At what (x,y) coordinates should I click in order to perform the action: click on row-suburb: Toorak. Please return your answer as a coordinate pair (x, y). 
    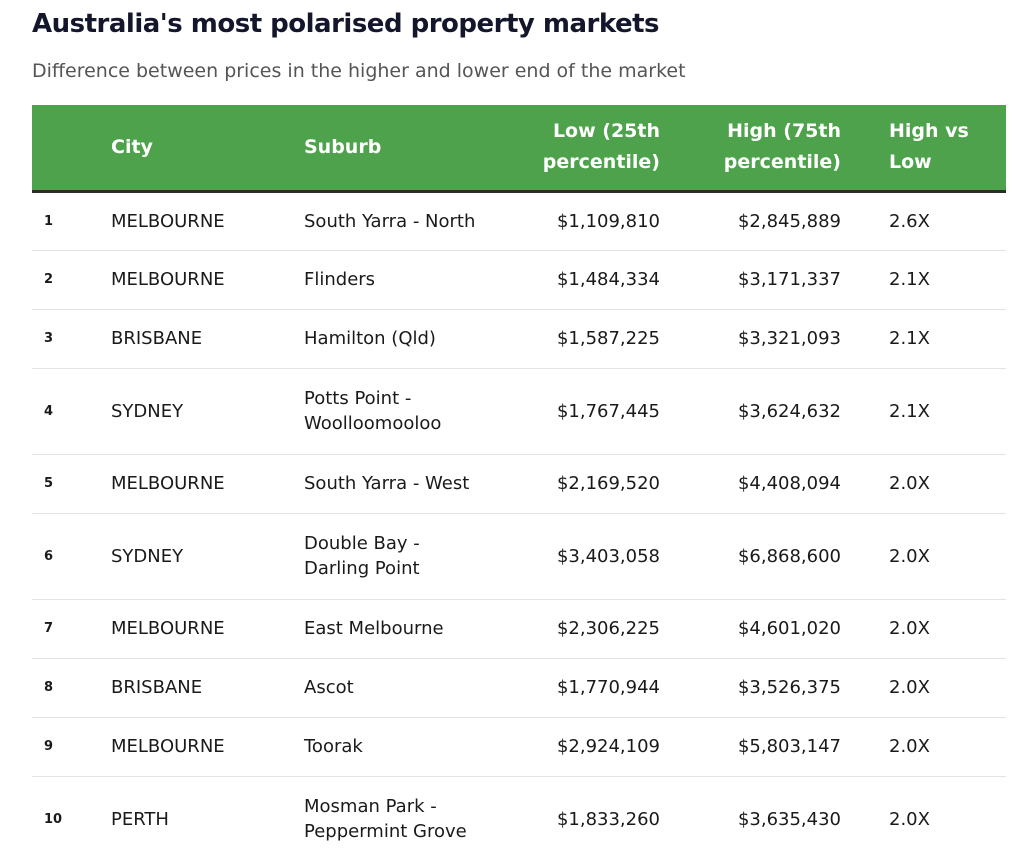
    Looking at the image, I should click on (413, 747).